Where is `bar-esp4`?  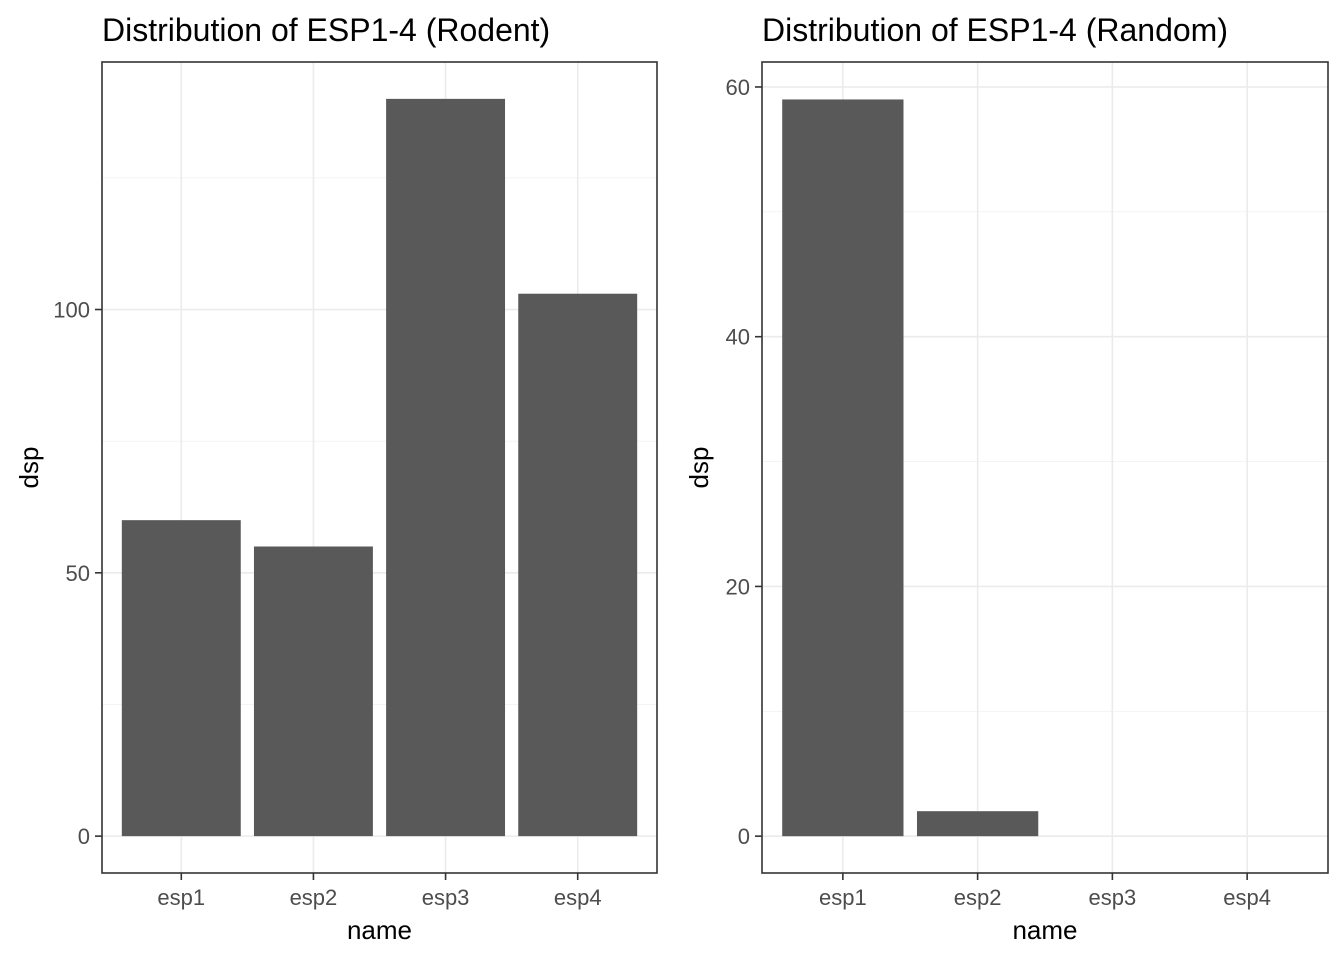
bar-esp4 is located at coordinates (578, 565).